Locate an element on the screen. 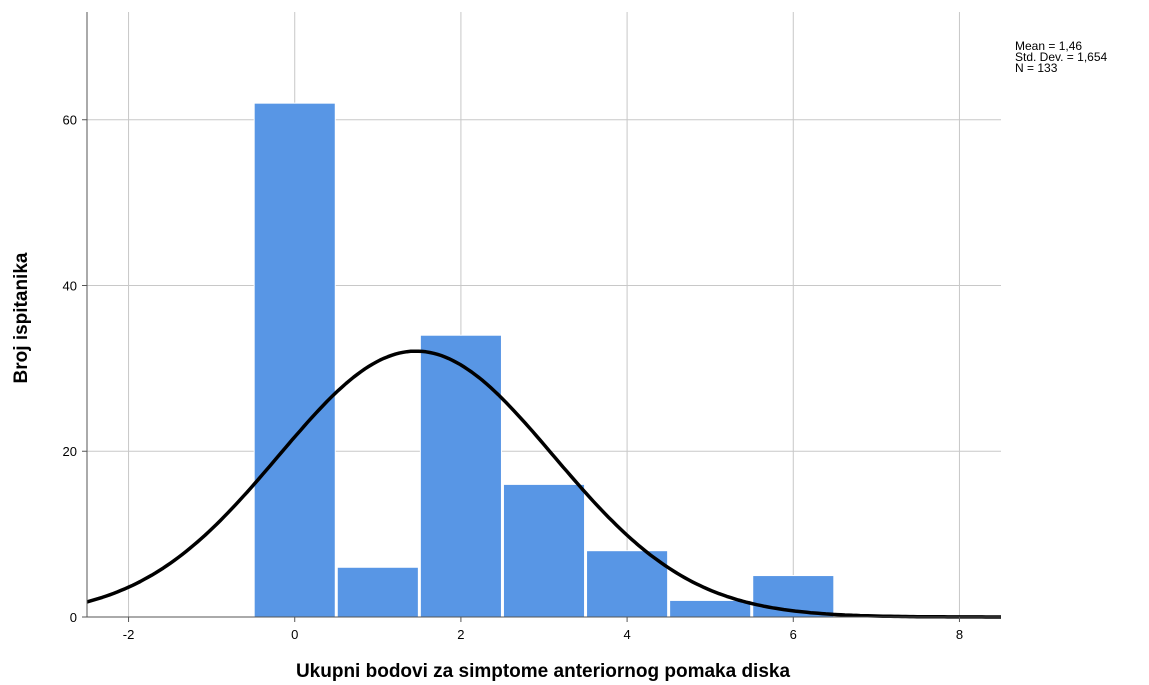 The width and height of the screenshot is (1149, 685). x-tick-label: 0 is located at coordinates (294, 634).